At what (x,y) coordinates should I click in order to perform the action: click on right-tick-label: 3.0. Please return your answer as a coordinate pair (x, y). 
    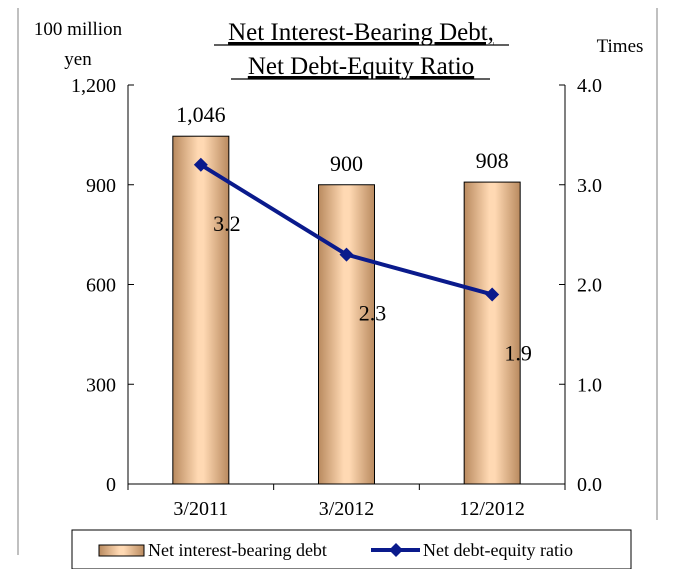
    Looking at the image, I should click on (589, 186).